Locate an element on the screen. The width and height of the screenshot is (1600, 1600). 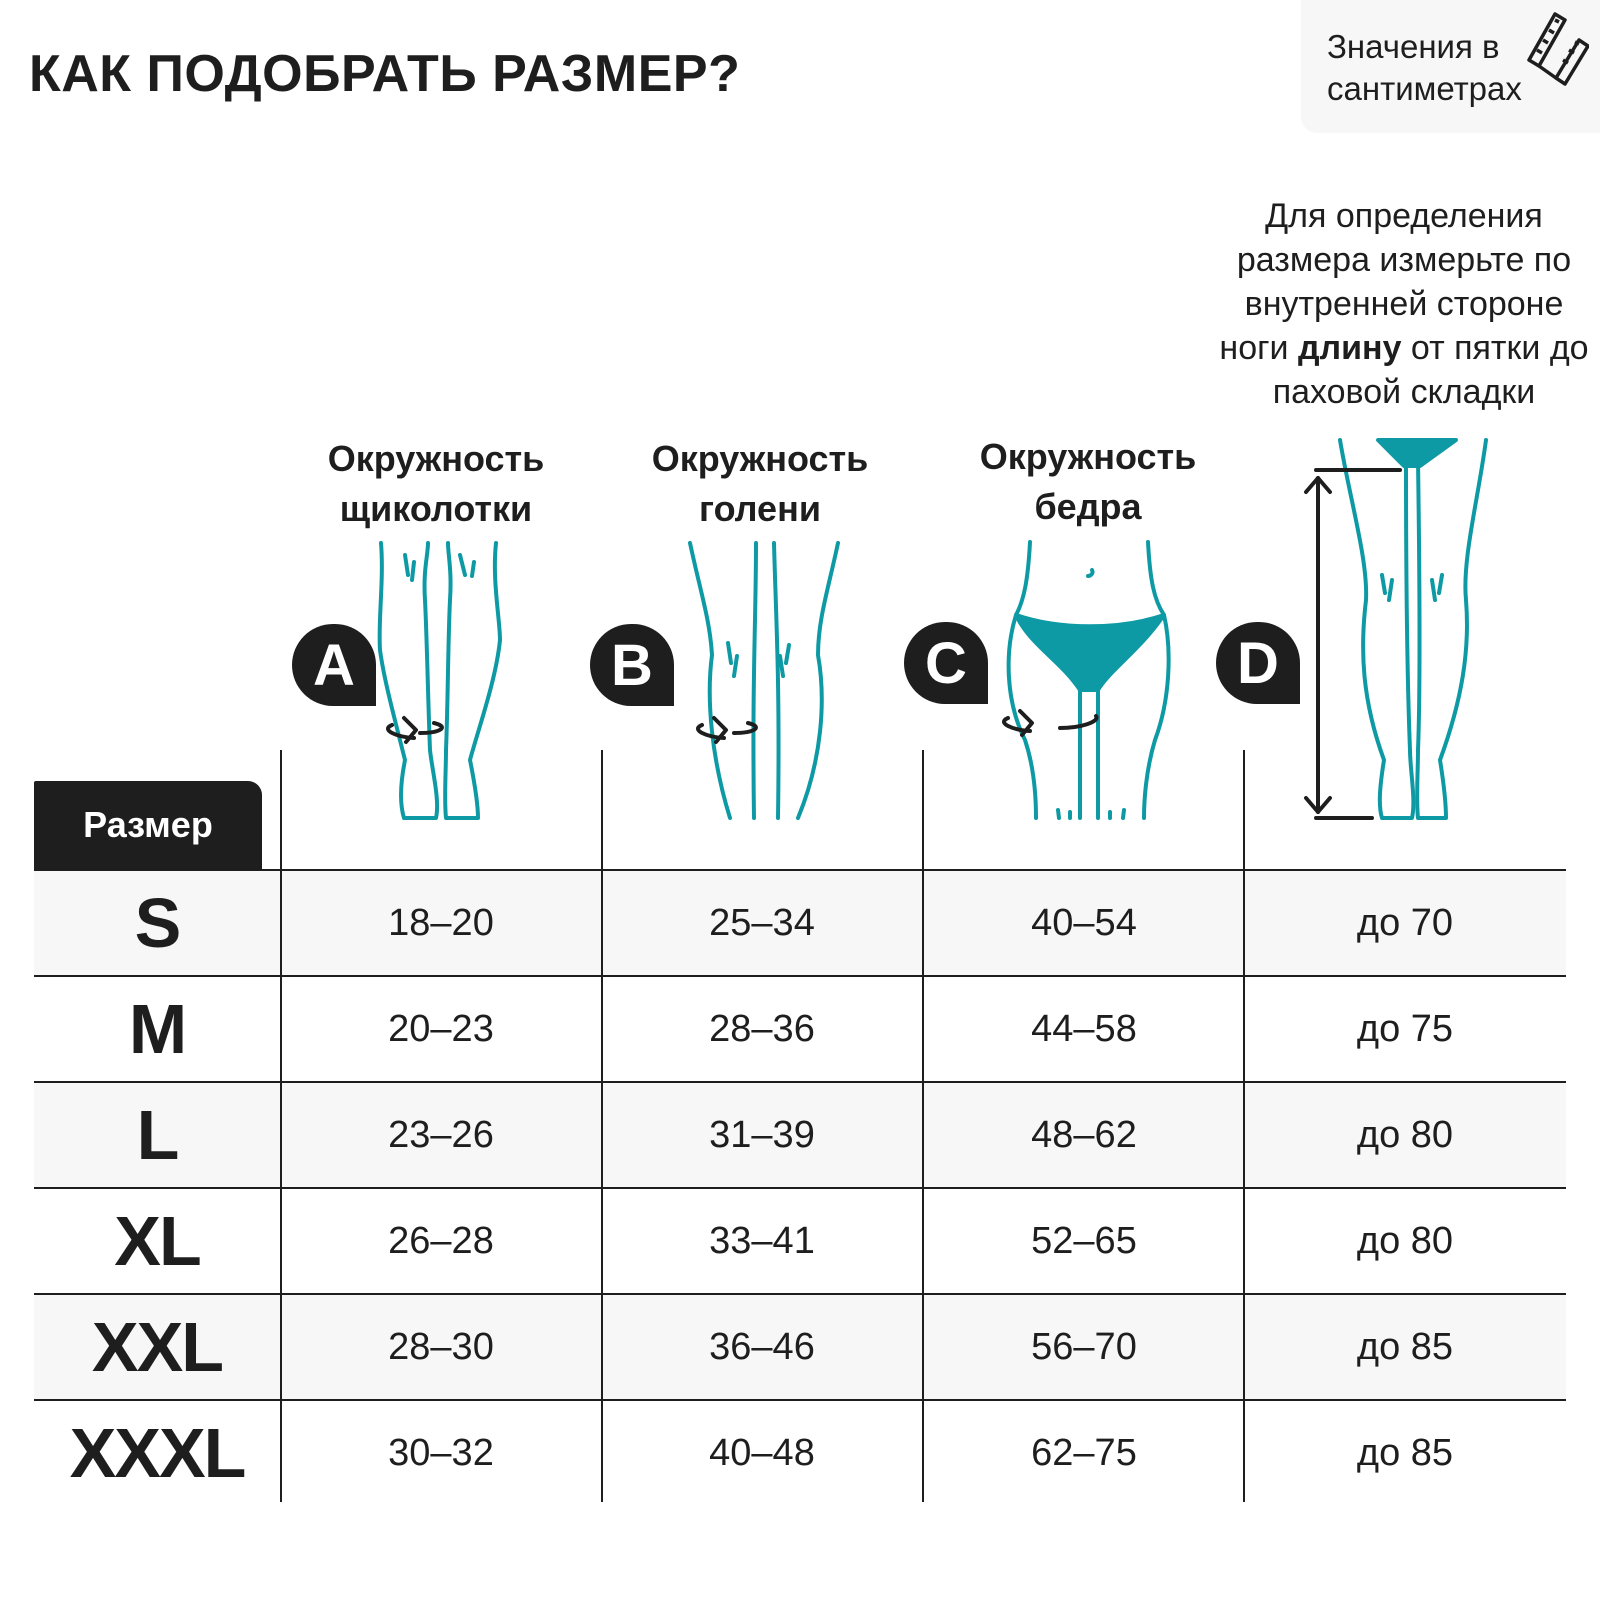
instruction-text-end: от пятки до паховой складки is located at coordinates (1430, 370).